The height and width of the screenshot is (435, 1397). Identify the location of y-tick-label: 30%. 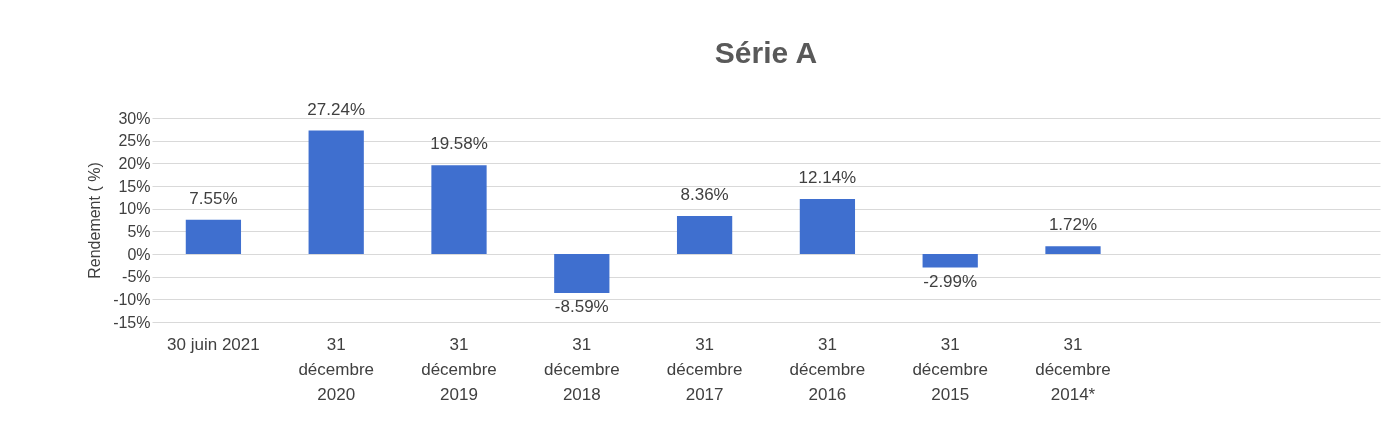
(134, 118).